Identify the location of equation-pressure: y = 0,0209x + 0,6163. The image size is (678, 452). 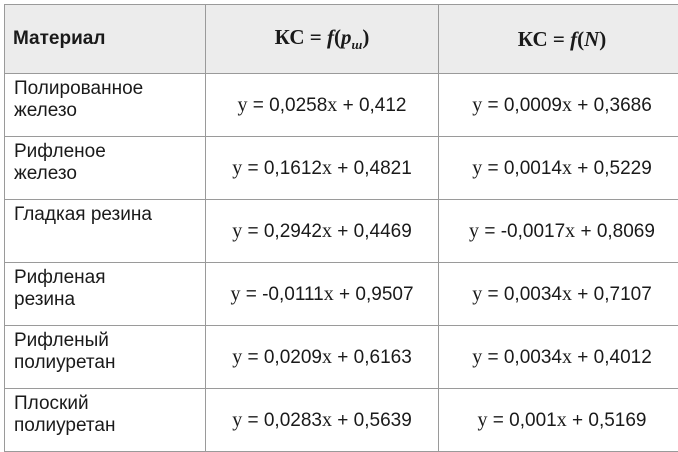
(322, 357).